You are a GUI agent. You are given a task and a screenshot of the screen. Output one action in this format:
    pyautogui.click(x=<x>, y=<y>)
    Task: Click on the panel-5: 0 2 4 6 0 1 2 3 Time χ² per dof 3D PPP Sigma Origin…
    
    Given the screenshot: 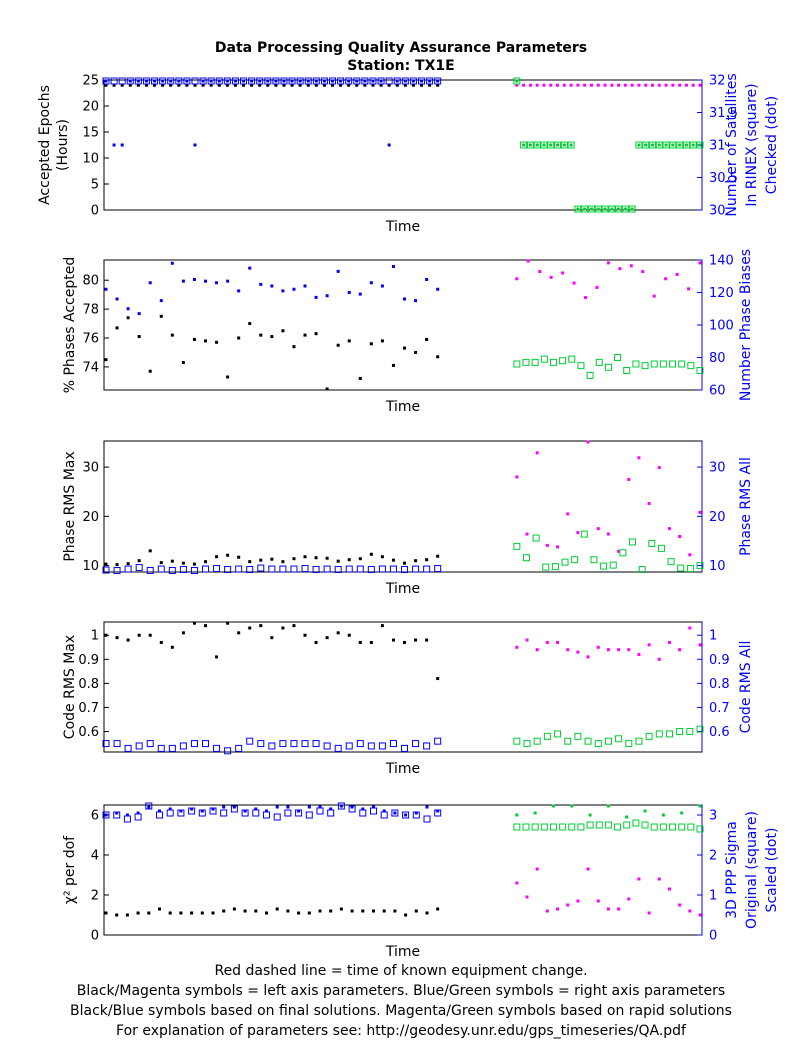 What is the action you would take?
    pyautogui.click(x=421, y=881)
    